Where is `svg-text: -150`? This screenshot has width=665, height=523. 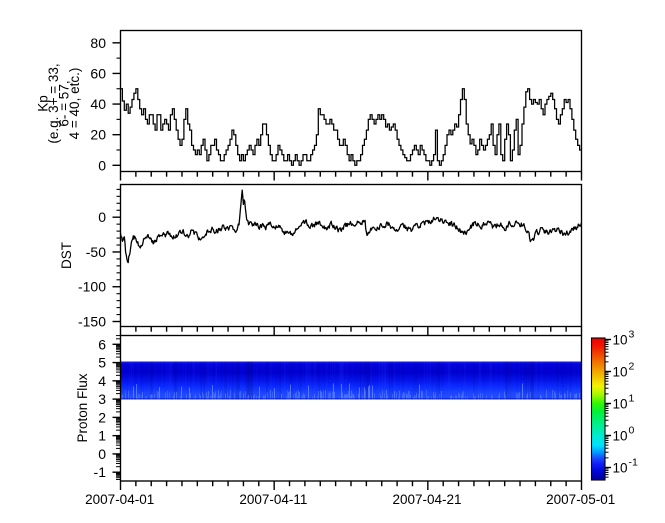
svg-text: -150 is located at coordinates (92, 322).